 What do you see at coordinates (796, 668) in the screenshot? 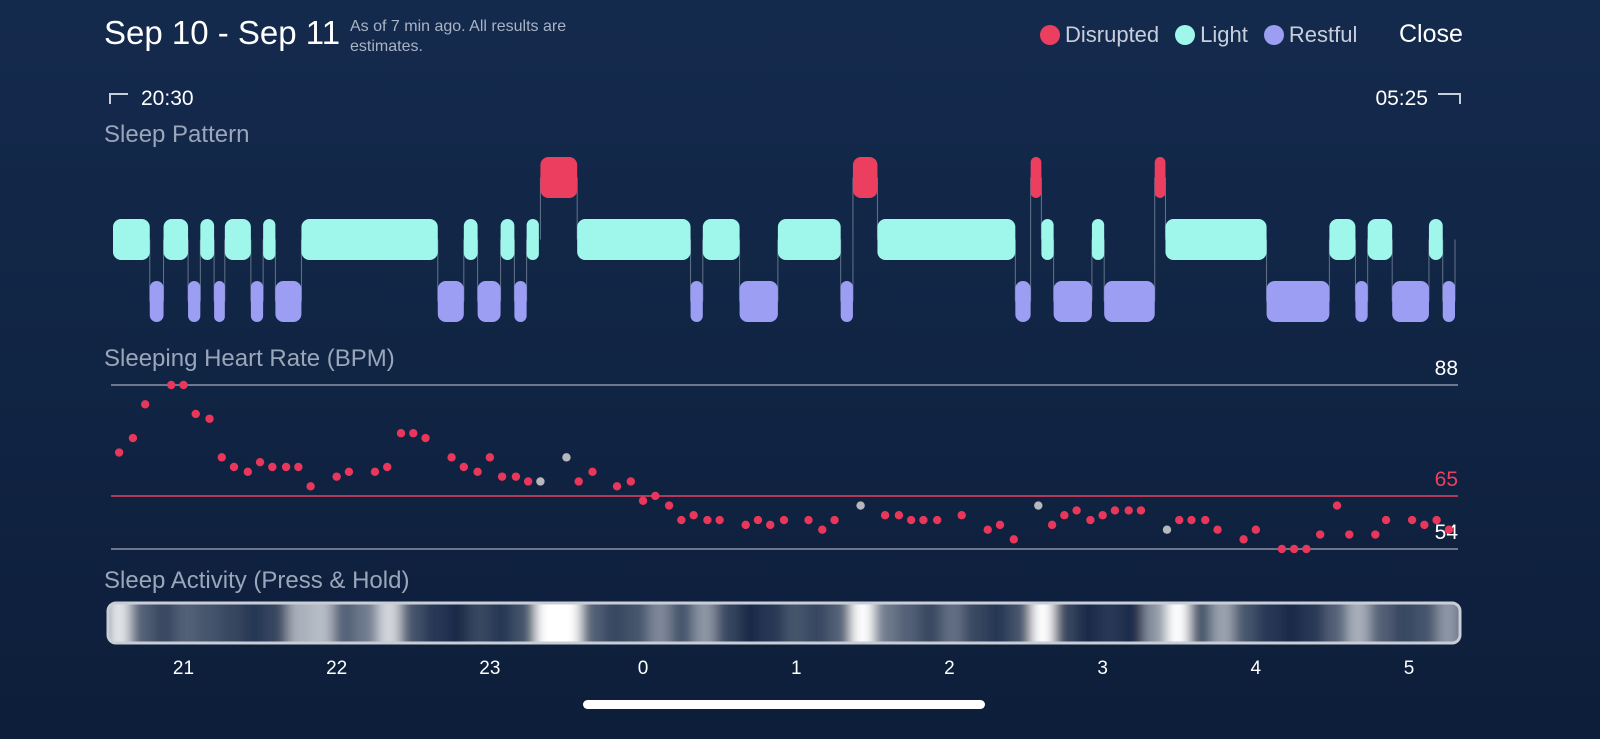
I see `x-tick-label: 1` at bounding box center [796, 668].